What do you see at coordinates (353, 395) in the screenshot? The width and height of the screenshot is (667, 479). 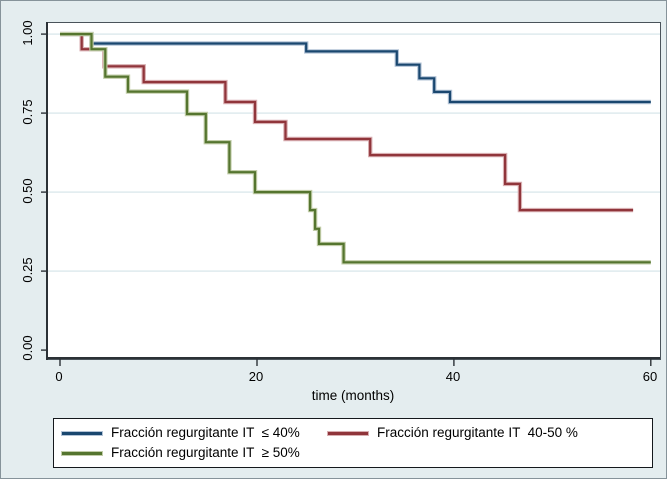 I see `x-axis-title: time (months)` at bounding box center [353, 395].